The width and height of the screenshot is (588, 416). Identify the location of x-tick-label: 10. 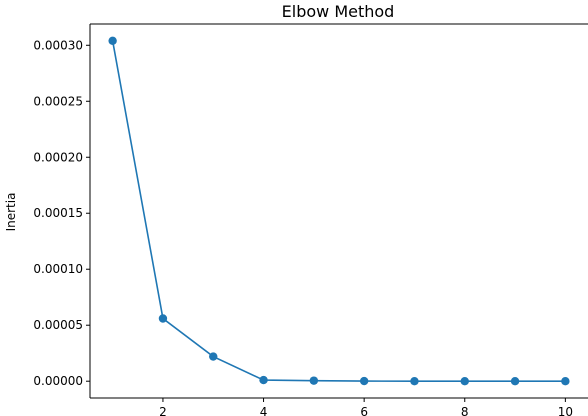
(565, 410).